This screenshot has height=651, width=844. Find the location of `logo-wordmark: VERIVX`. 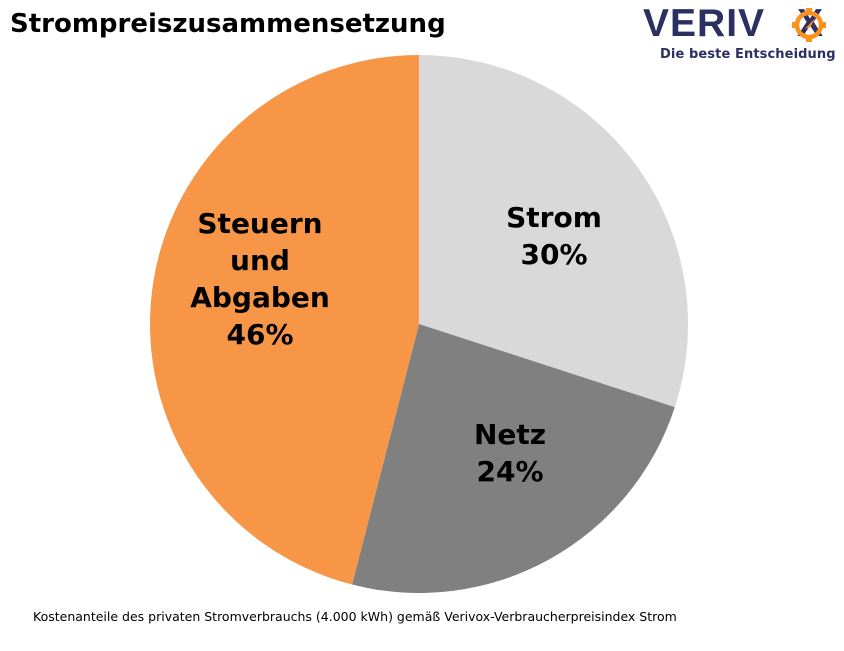

logo-wordmark: VERIVX is located at coordinates (733, 24).